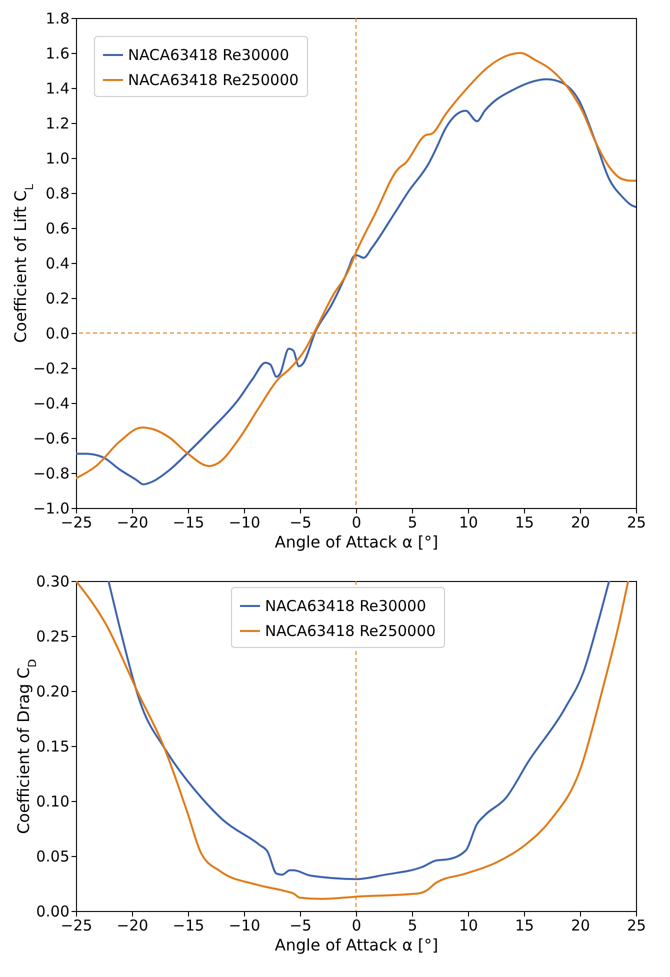 The width and height of the screenshot is (670, 977). Describe the element at coordinates (51, 403) in the screenshot. I see `y-tick-label: −0.4` at that location.